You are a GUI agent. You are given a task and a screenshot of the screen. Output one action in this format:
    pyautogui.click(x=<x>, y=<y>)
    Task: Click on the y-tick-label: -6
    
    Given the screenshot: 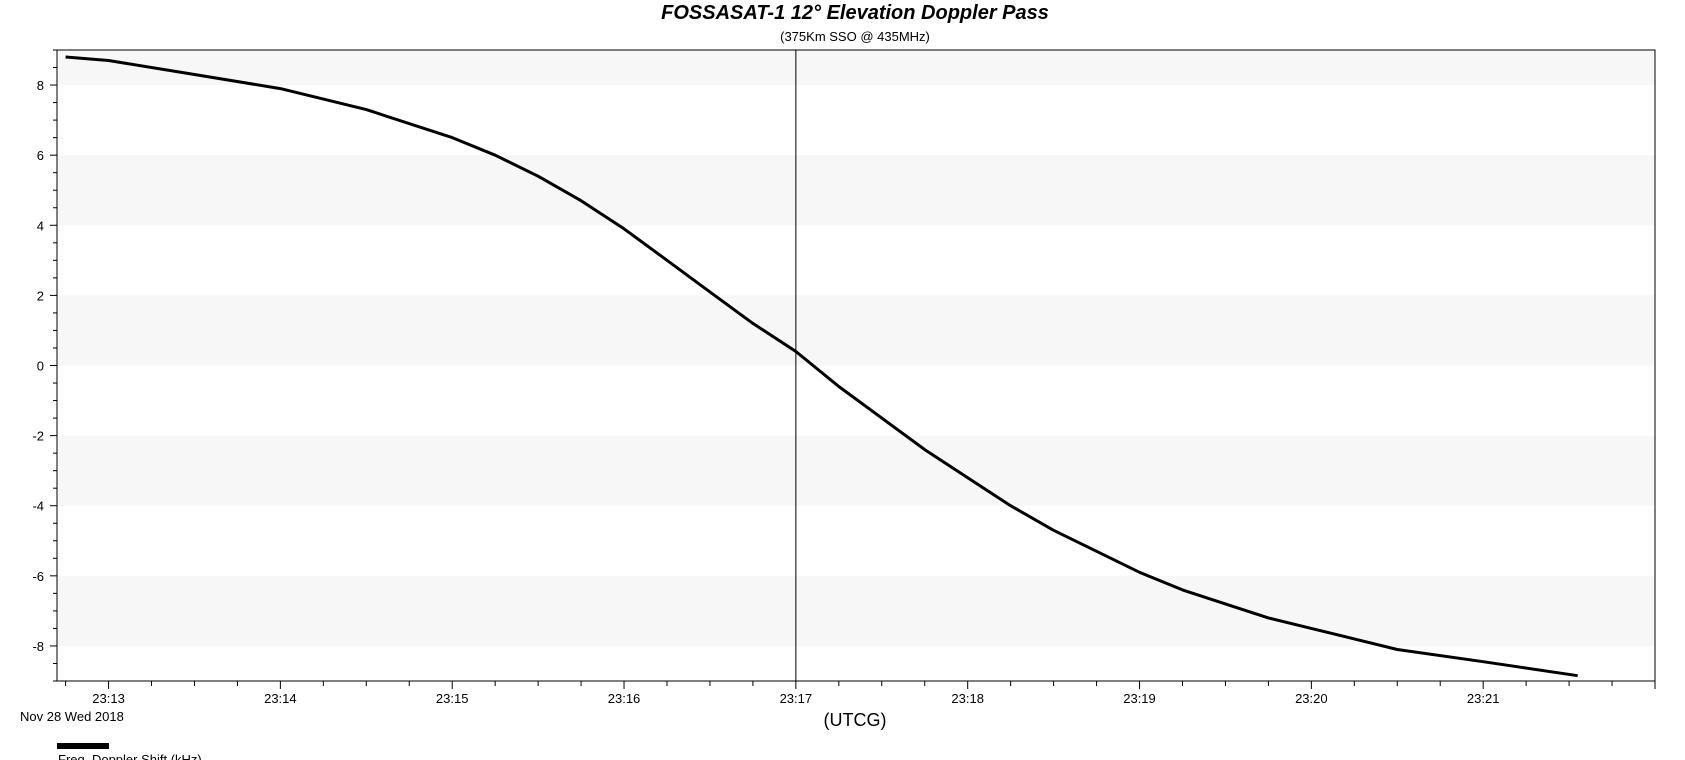 What is the action you would take?
    pyautogui.click(x=38, y=576)
    